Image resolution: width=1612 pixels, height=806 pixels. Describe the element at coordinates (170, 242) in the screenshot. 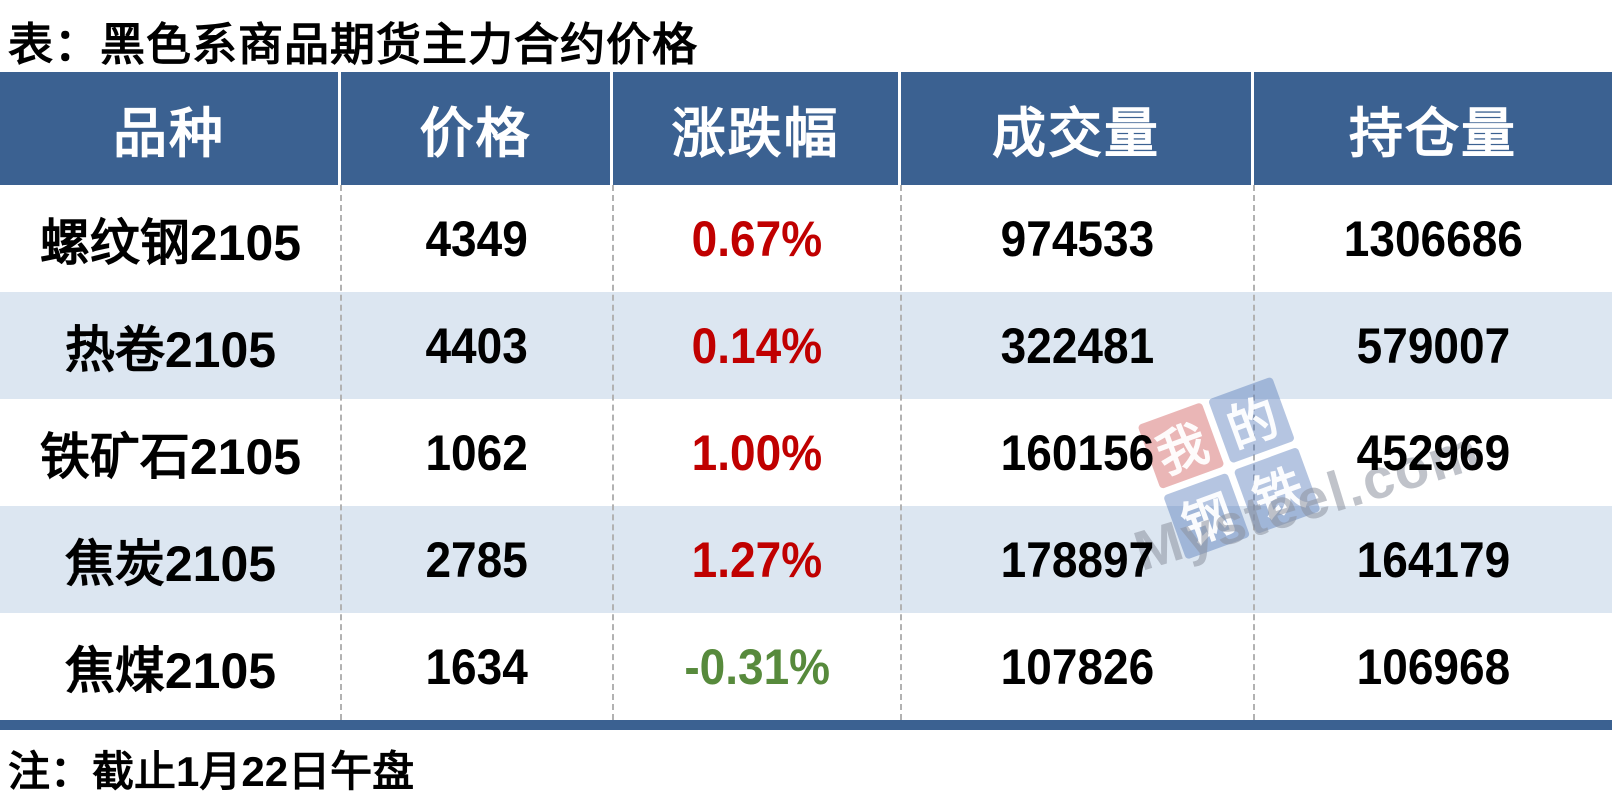

I see `cell-variety: 螺纹钢2105` at that location.